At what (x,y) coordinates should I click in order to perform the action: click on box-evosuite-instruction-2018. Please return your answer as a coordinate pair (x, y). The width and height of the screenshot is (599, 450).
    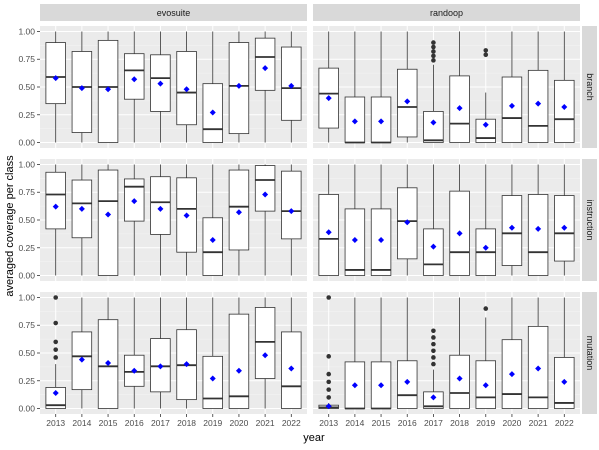
    Looking at the image, I should click on (186, 220).